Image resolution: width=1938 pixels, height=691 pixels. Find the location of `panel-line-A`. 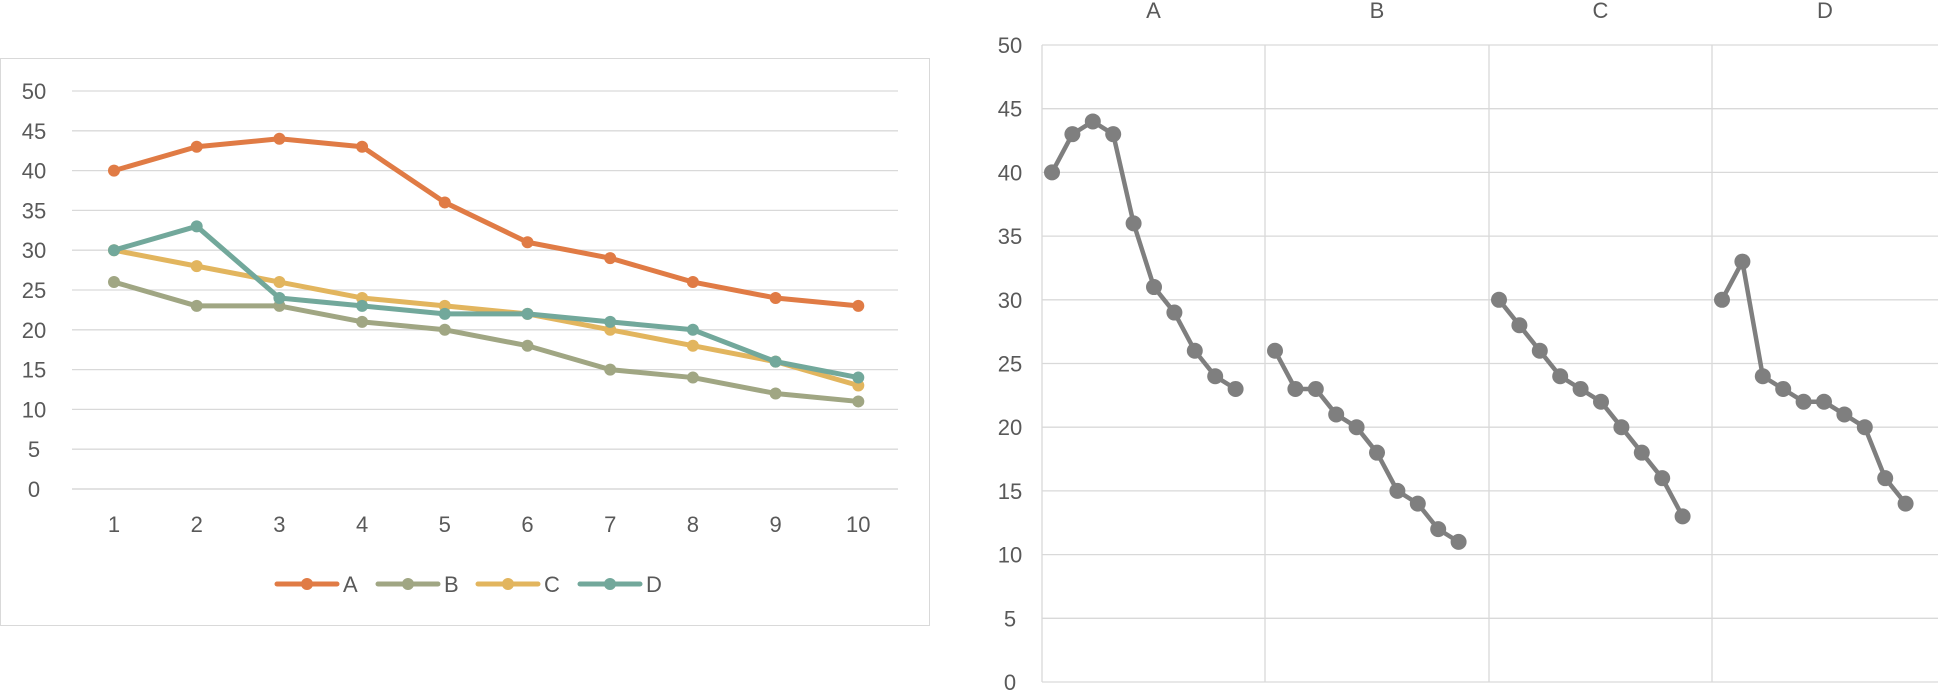

panel-line-A is located at coordinates (1143, 255).